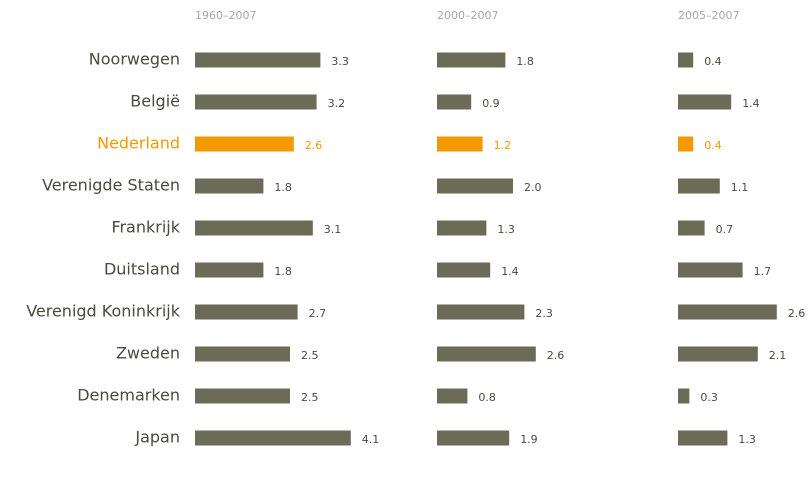 The height and width of the screenshot is (479, 810). I want to click on value-label: 1.7, so click(763, 271).